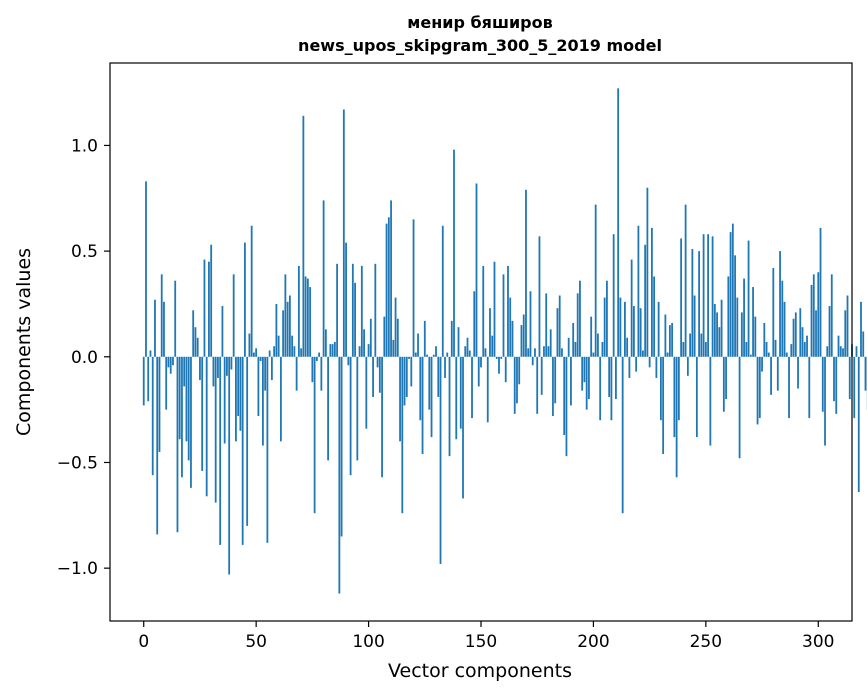 Image resolution: width=867 pixels, height=696 pixels. I want to click on y-axis-label: Components values, so click(24, 342).